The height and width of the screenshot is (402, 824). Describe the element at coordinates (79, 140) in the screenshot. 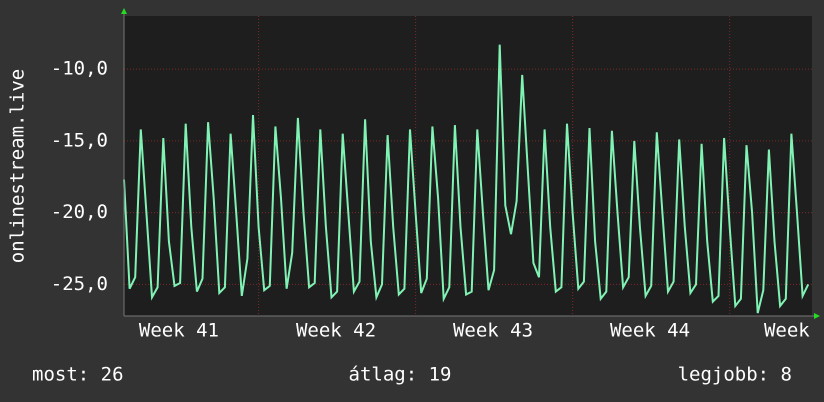

I see `y-tick-label: -15,0` at that location.